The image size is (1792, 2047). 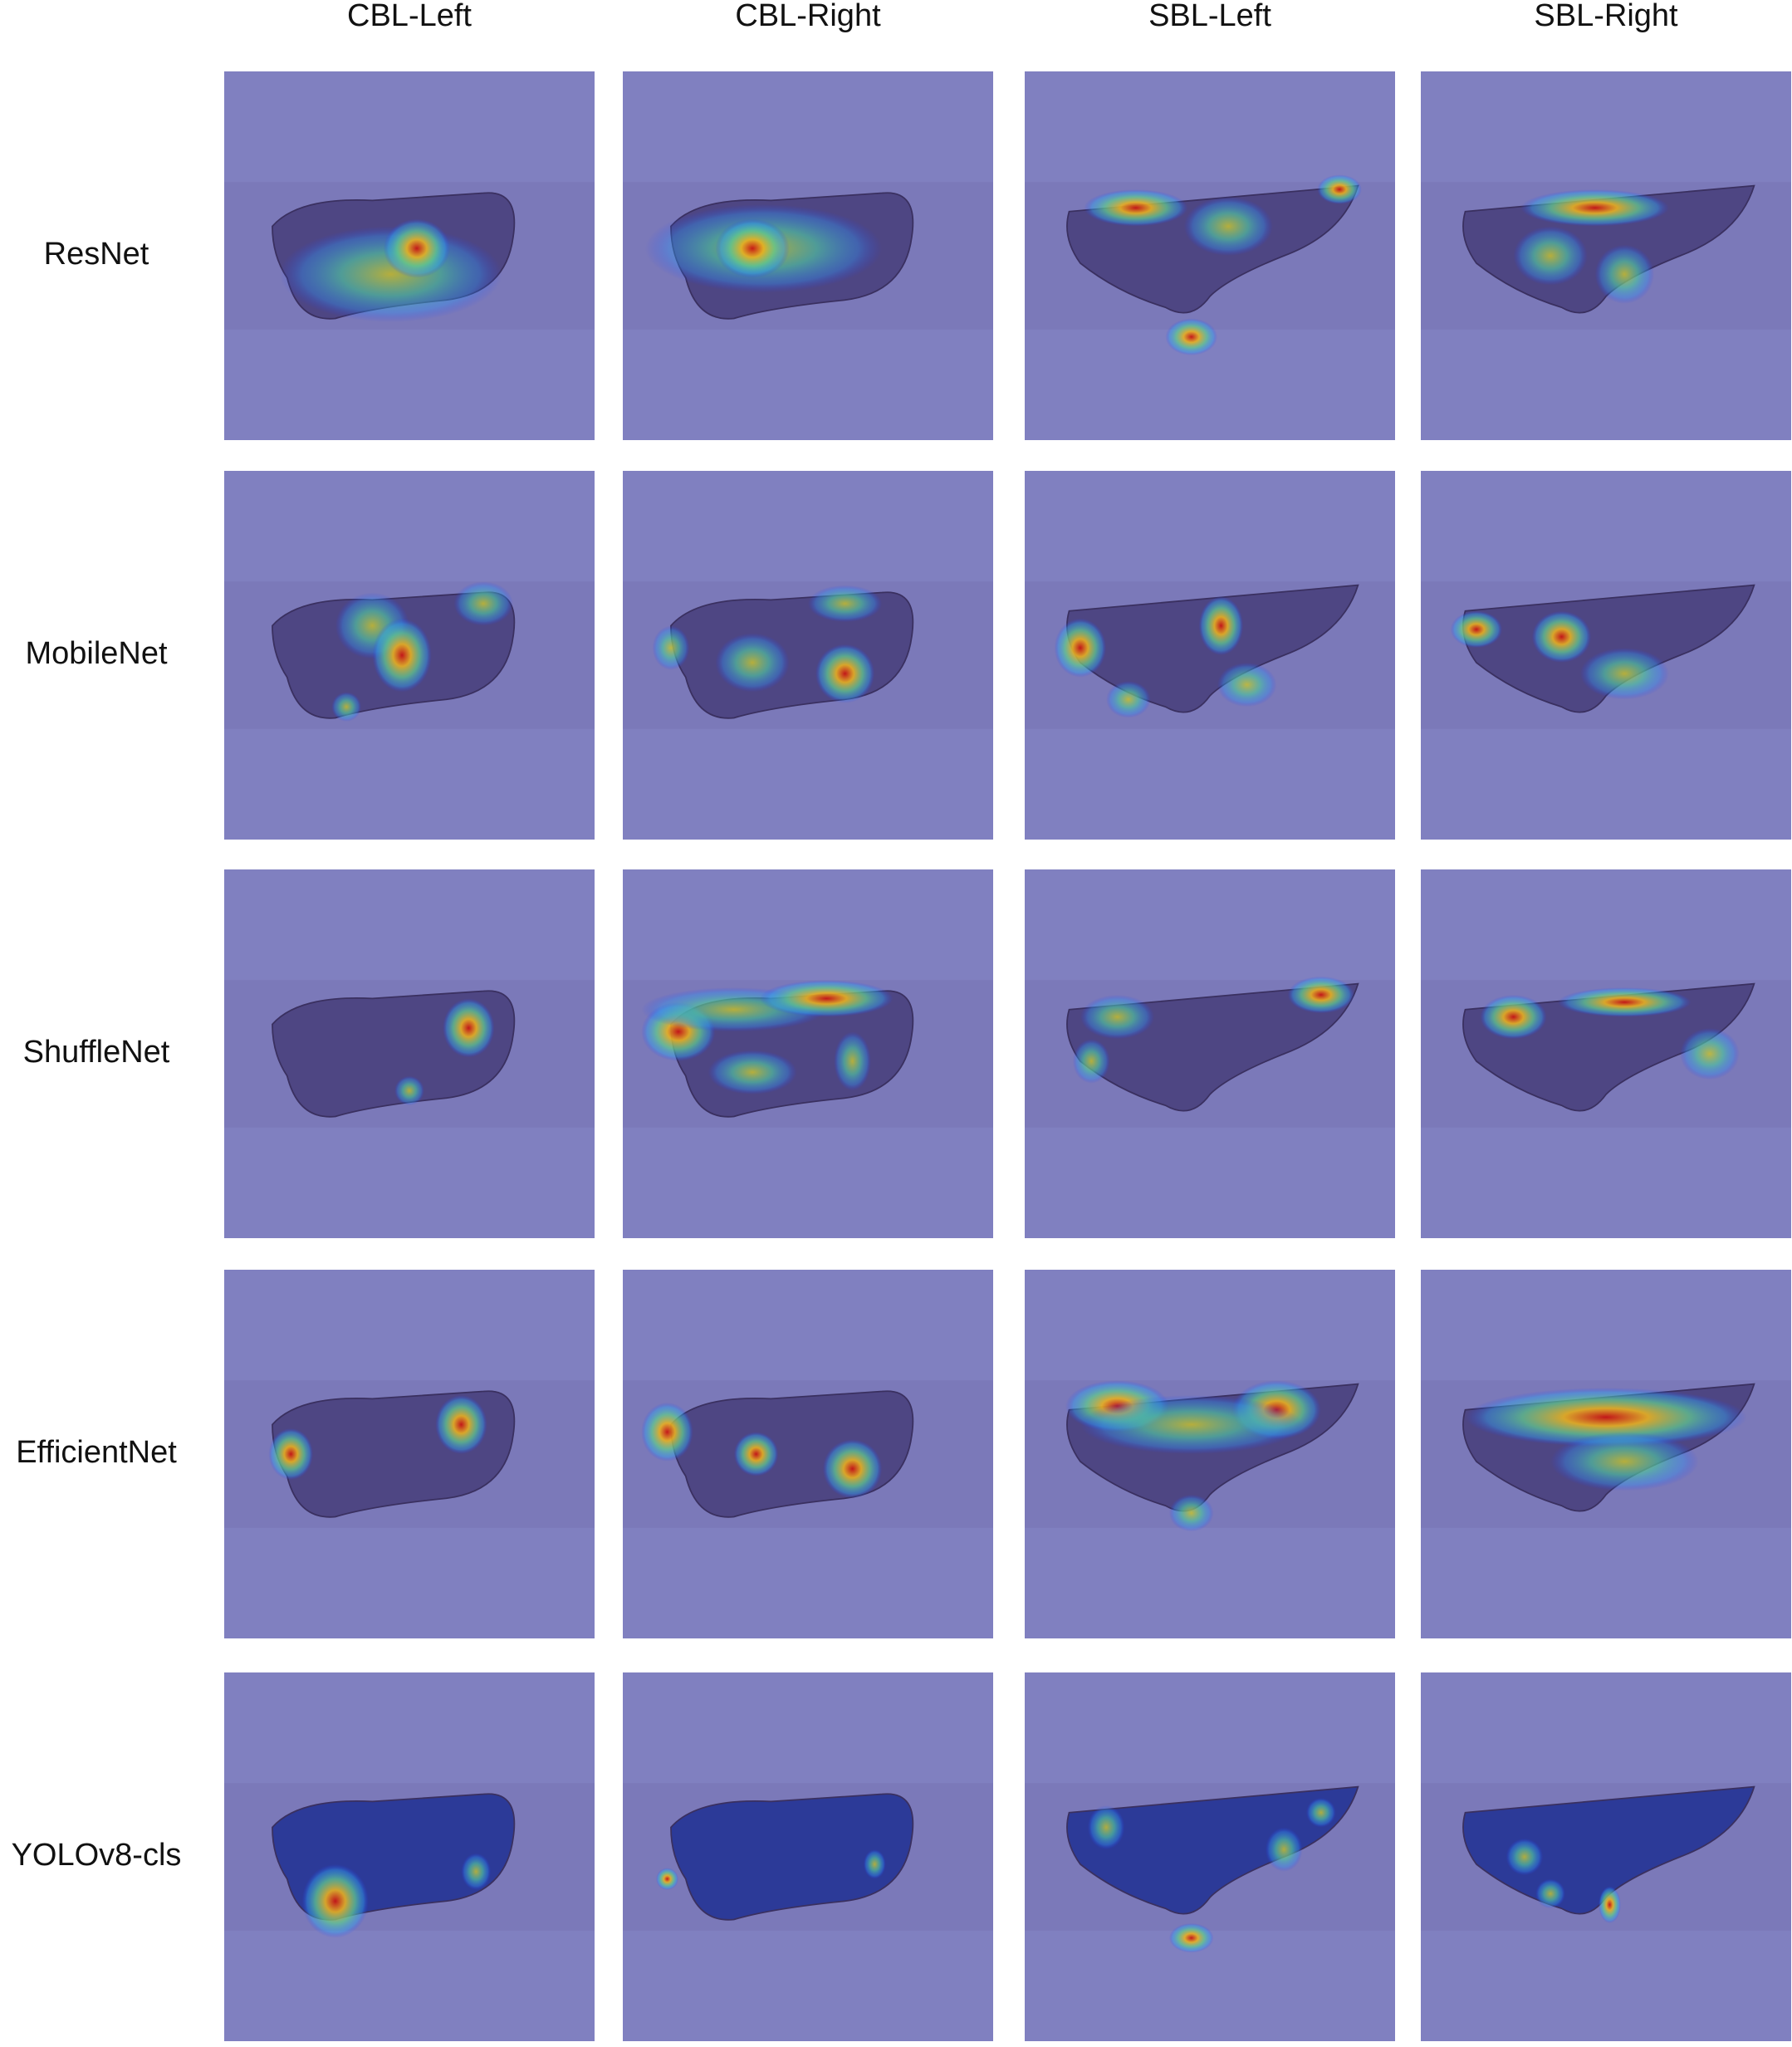 What do you see at coordinates (1209, 16) in the screenshot?
I see `column-label: SBL-Left` at bounding box center [1209, 16].